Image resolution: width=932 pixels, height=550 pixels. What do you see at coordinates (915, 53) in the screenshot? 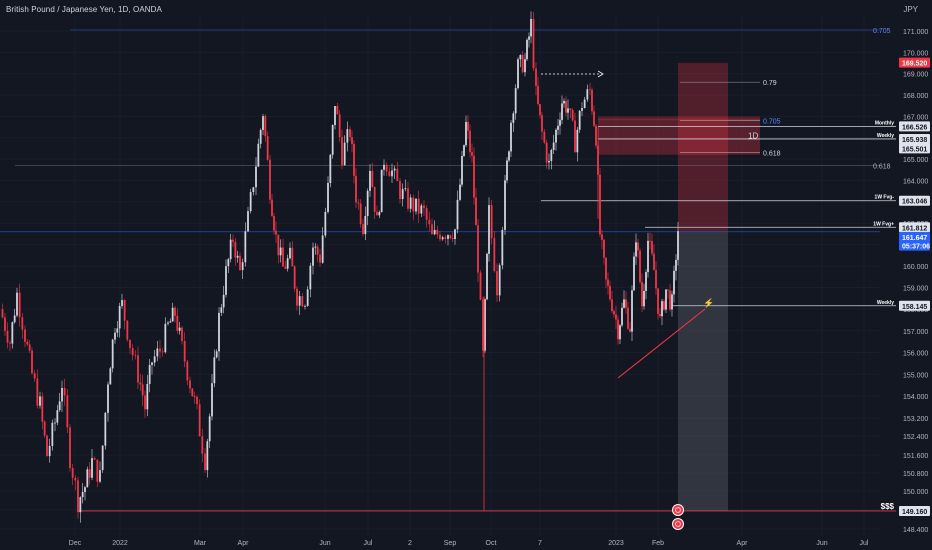
I see `y-tick-label: 170.000` at bounding box center [915, 53].